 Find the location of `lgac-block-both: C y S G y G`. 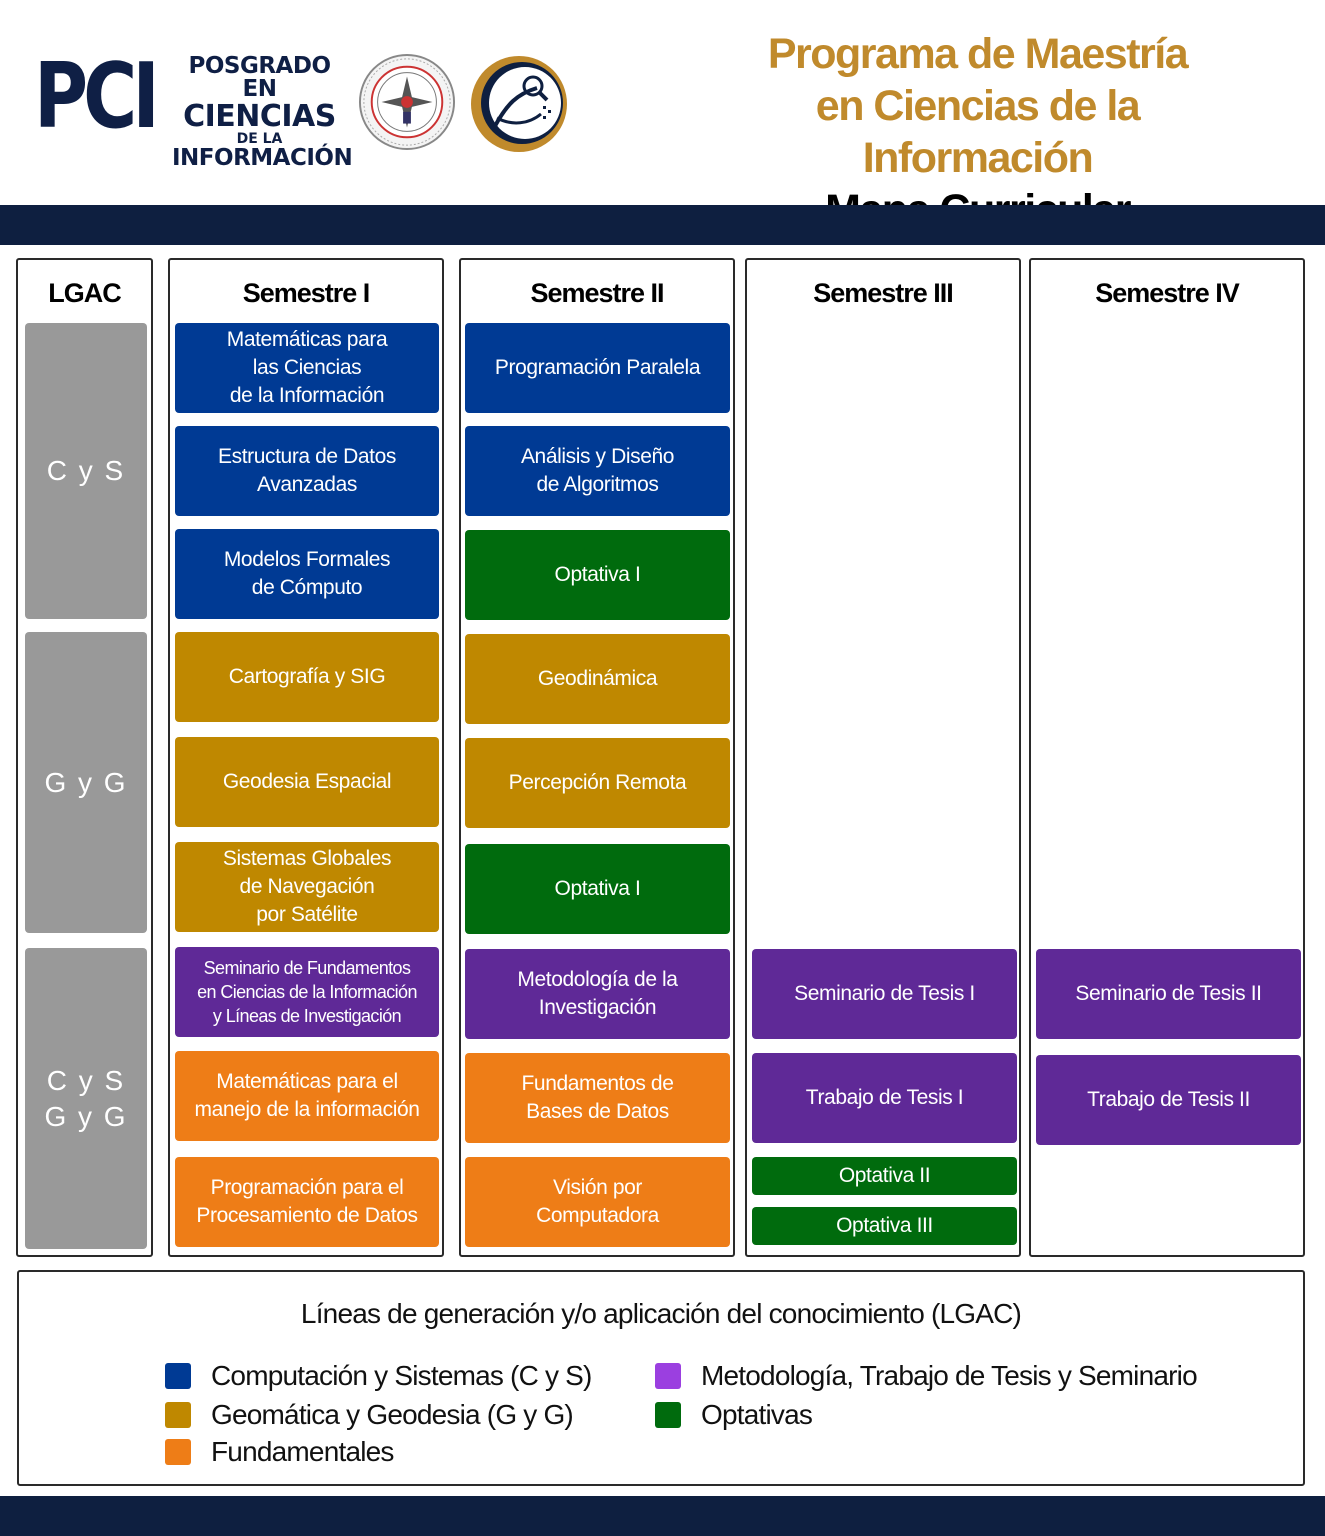

lgac-block-both: C y S G y G is located at coordinates (86, 1098).